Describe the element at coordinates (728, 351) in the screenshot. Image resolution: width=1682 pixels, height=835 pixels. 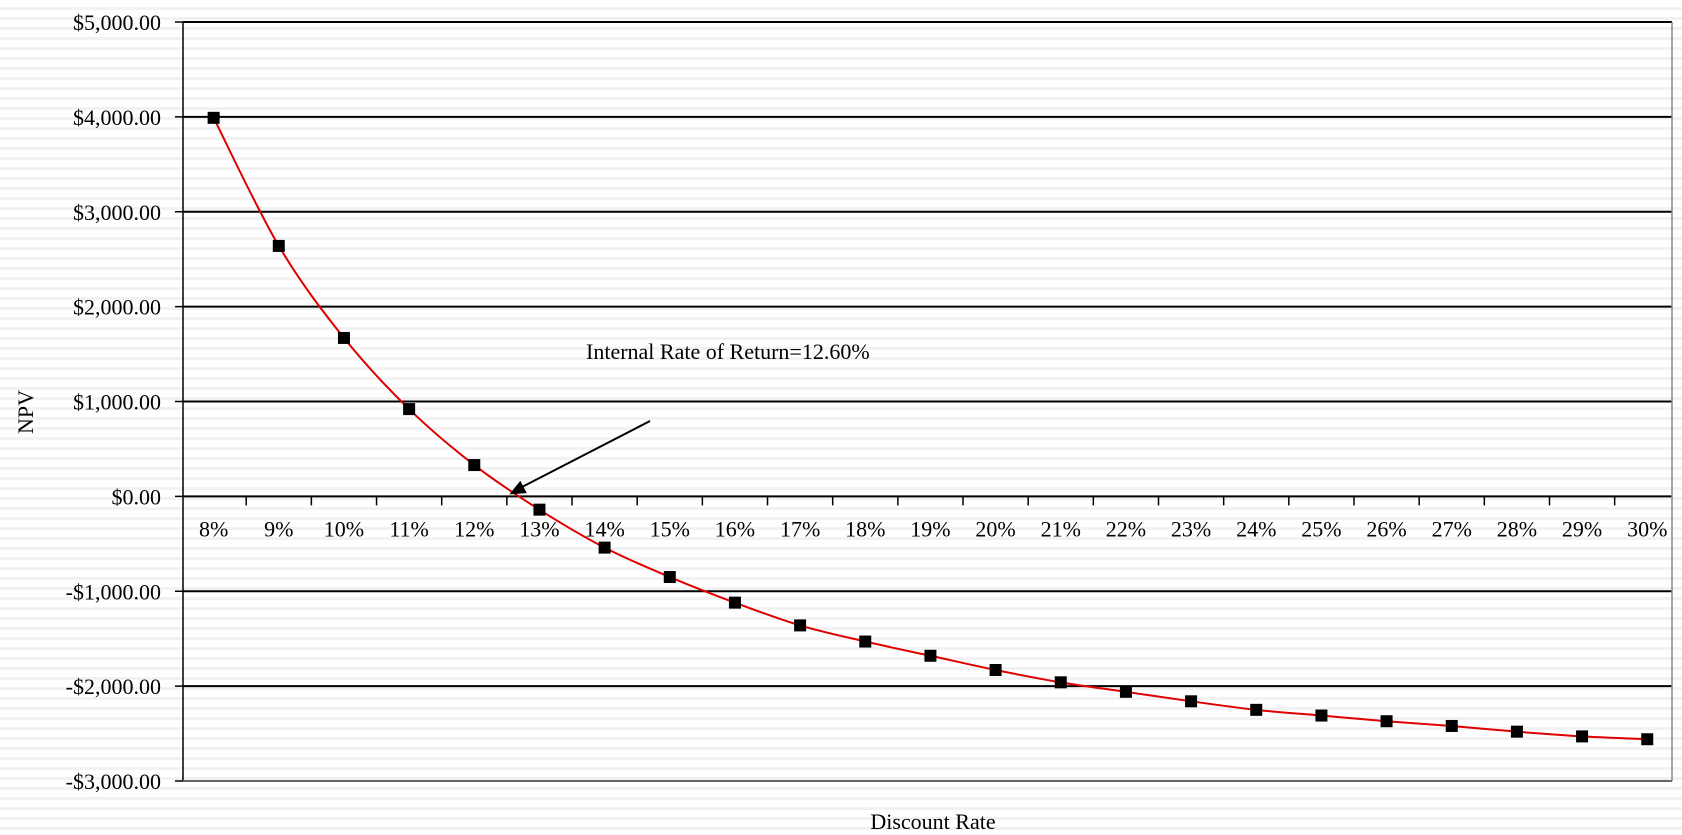
I see `irr-annotation-text: Internal Rate of Return=12.60%` at that location.